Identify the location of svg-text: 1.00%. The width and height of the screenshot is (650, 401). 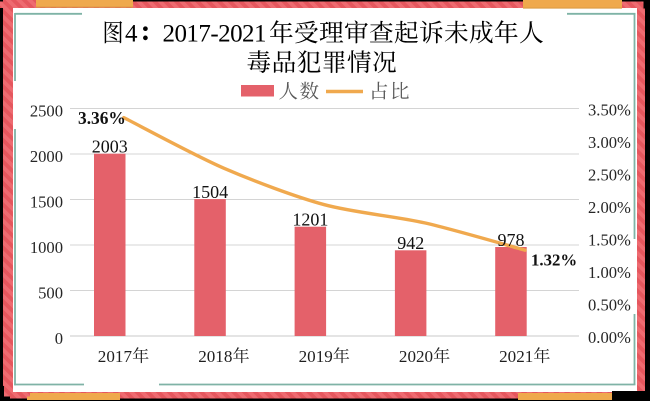
(609, 272).